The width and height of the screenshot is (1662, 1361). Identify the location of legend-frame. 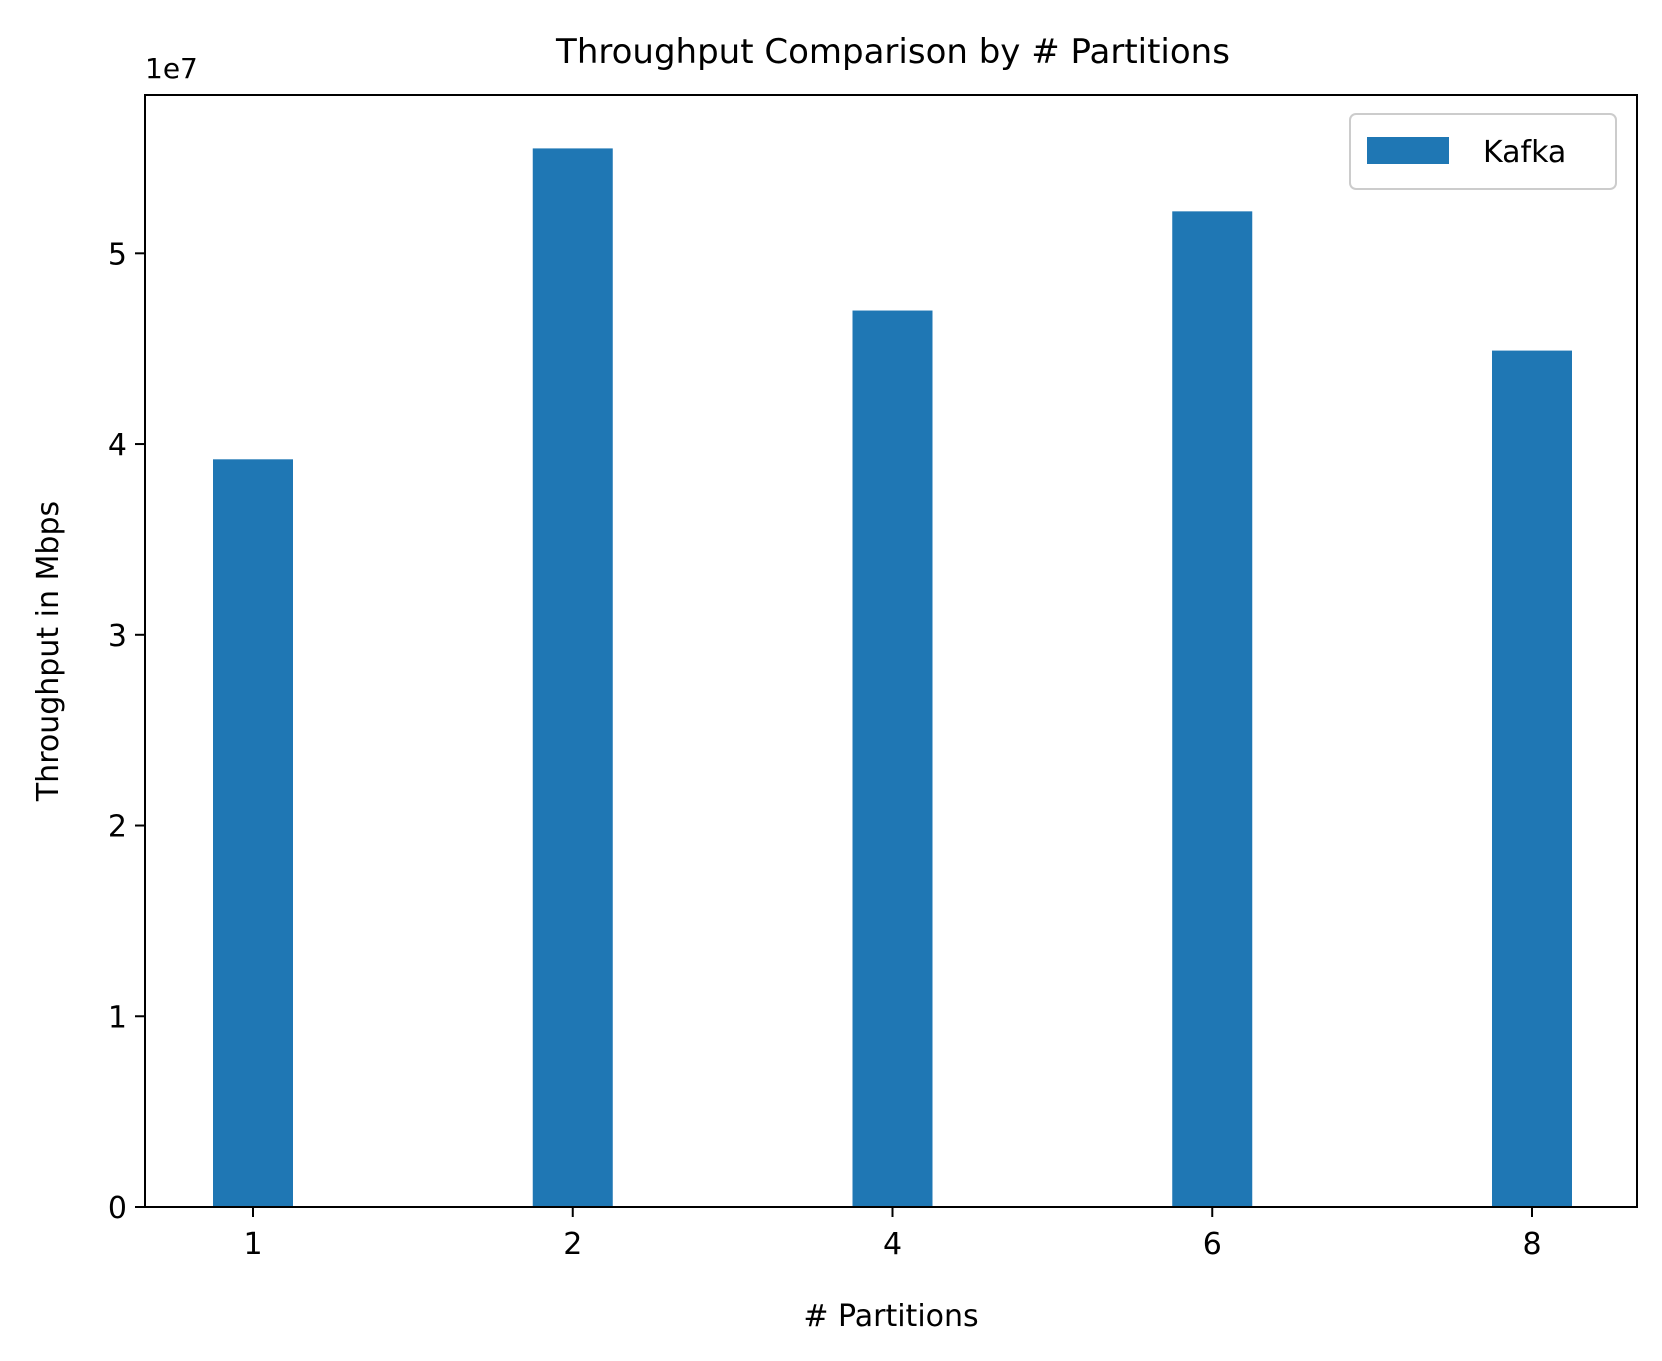
(1483, 151).